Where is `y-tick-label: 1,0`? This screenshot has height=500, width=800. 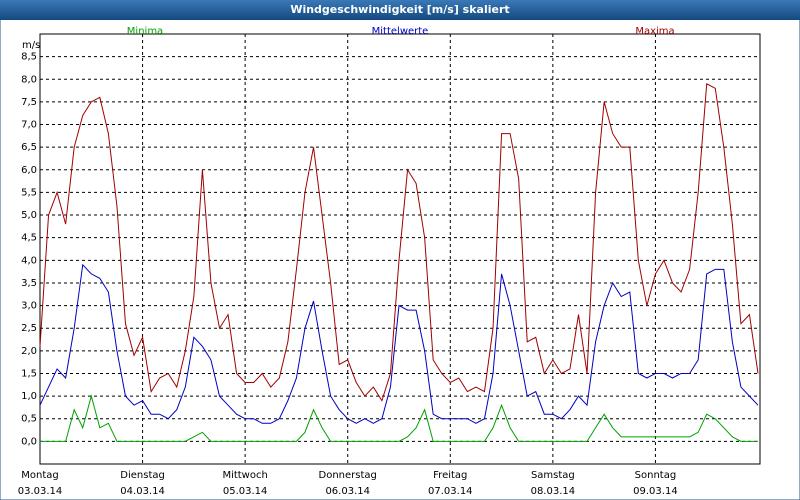 y-tick-label: 1,0 is located at coordinates (29, 396).